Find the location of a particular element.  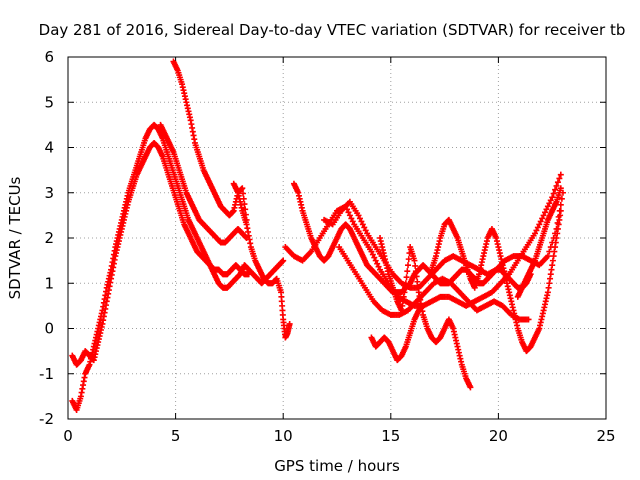

x-axis-label: GPS time / hours is located at coordinates (337, 466).